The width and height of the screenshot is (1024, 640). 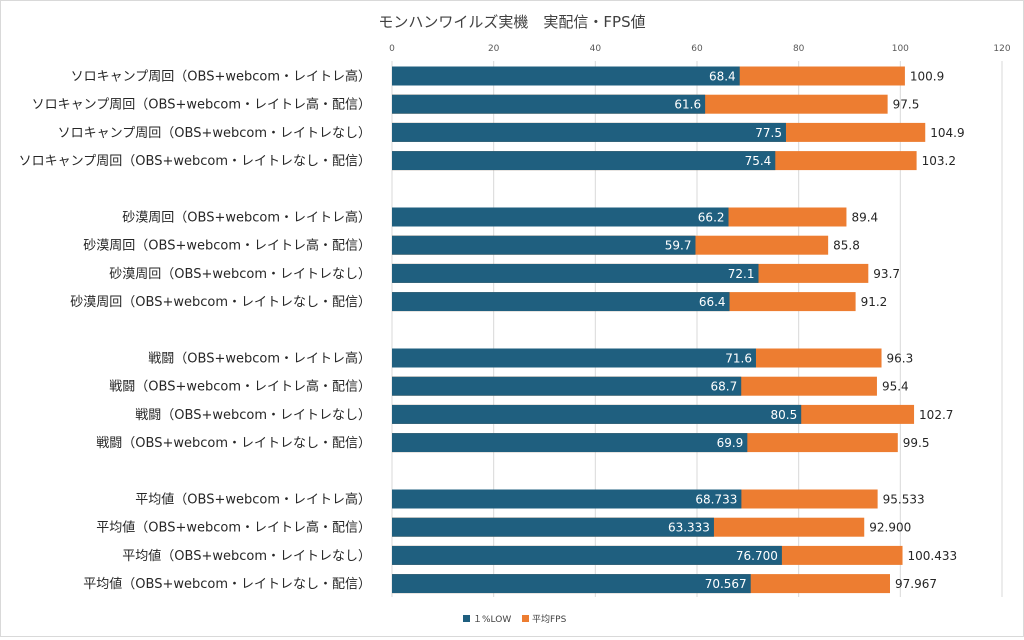 I want to click on category-label: 戦闘（OBS+webcom・レイトレ高）, so click(x=259, y=359).